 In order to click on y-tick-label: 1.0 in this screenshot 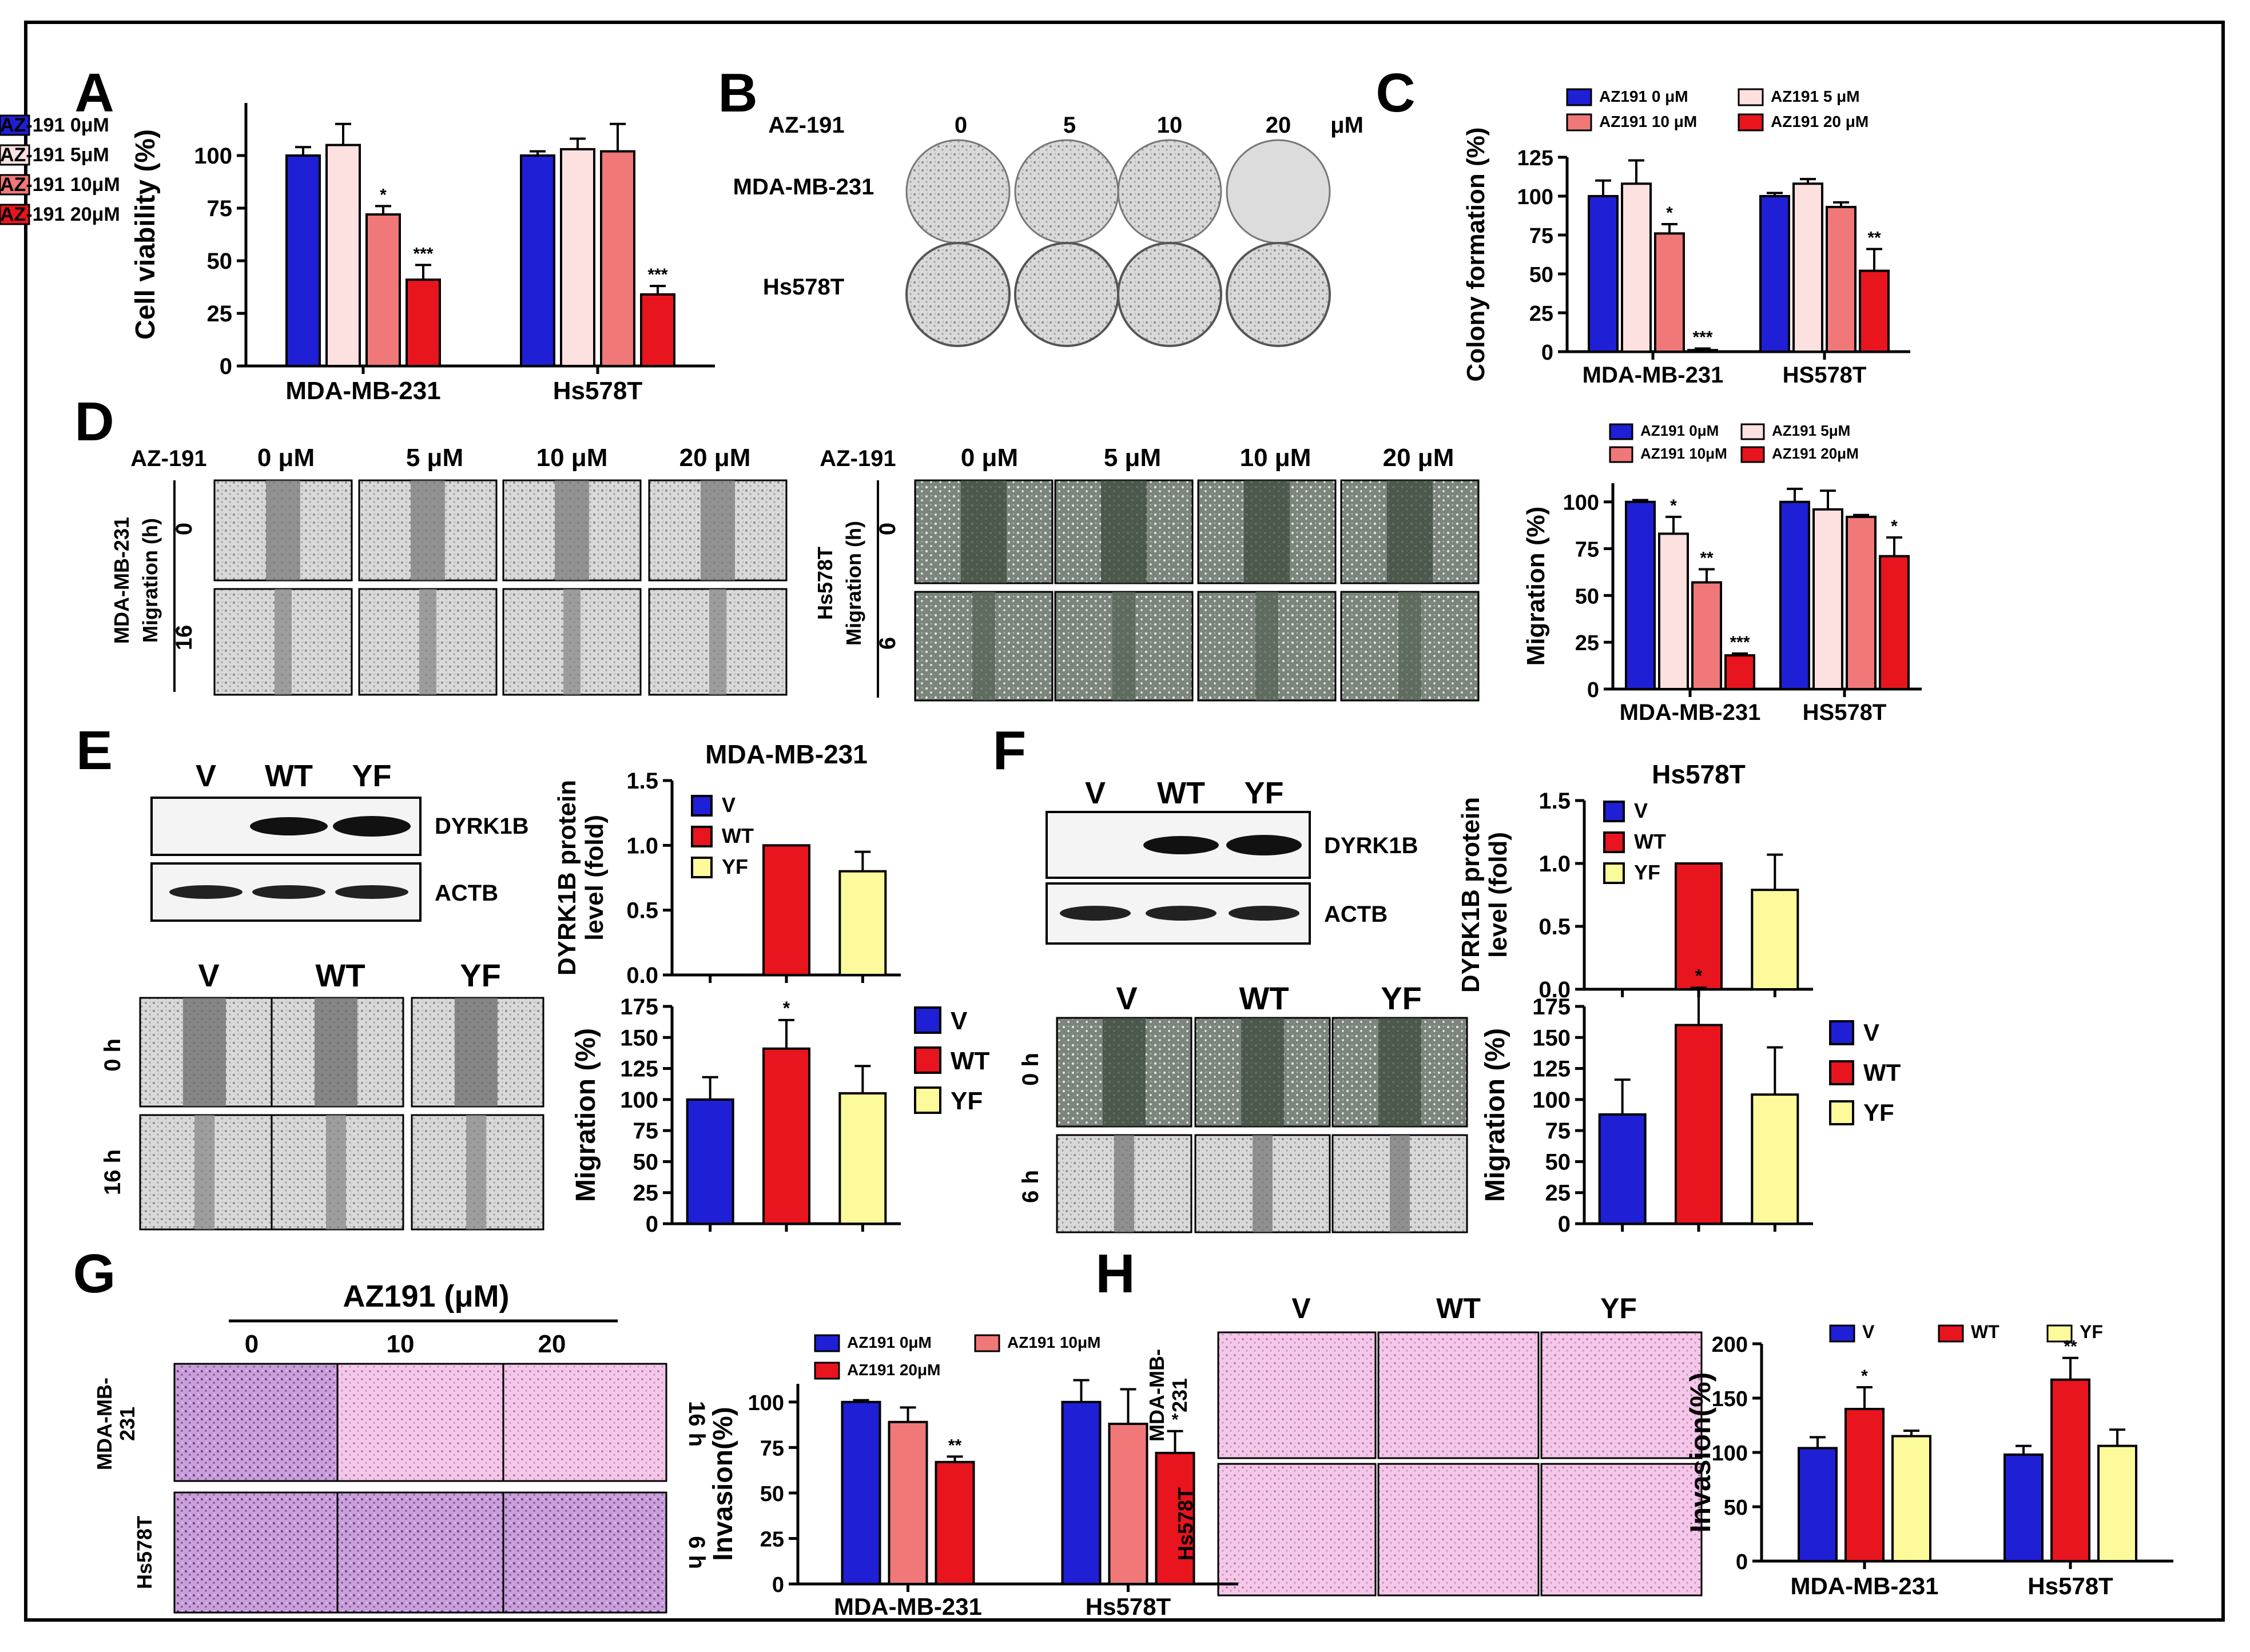, I will do `click(1555, 864)`.